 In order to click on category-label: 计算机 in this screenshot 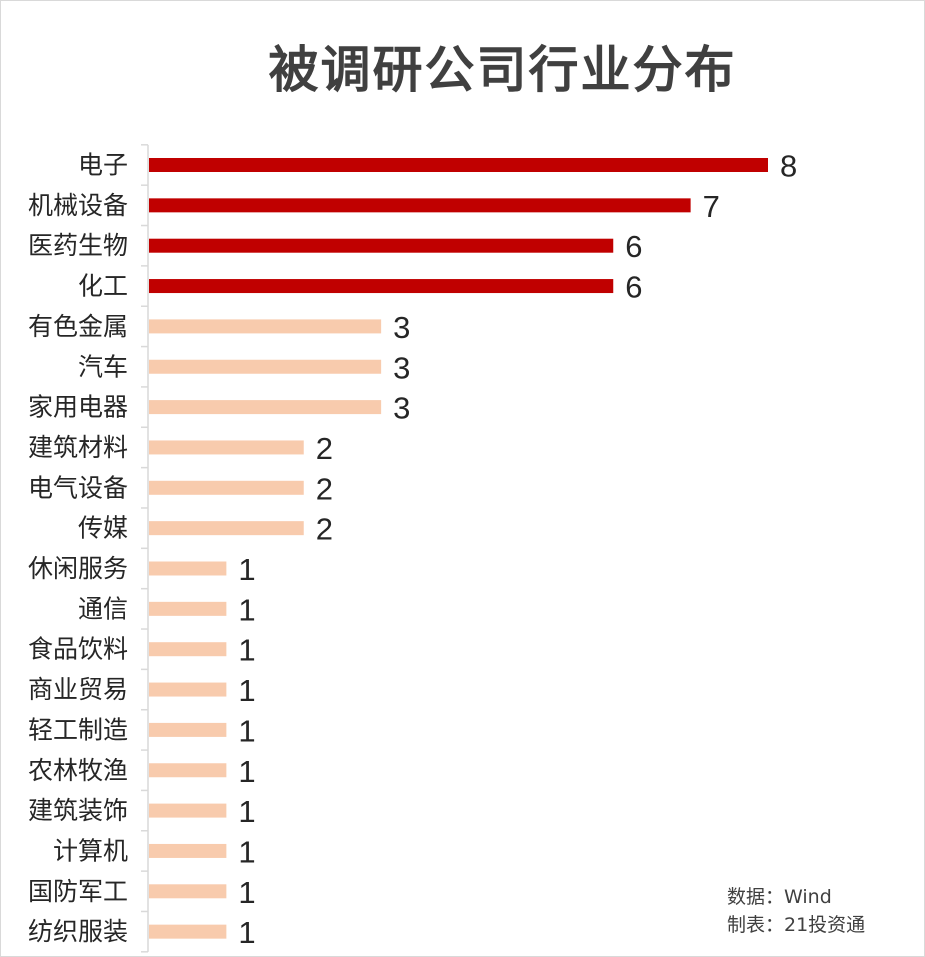, I will do `click(90, 850)`.